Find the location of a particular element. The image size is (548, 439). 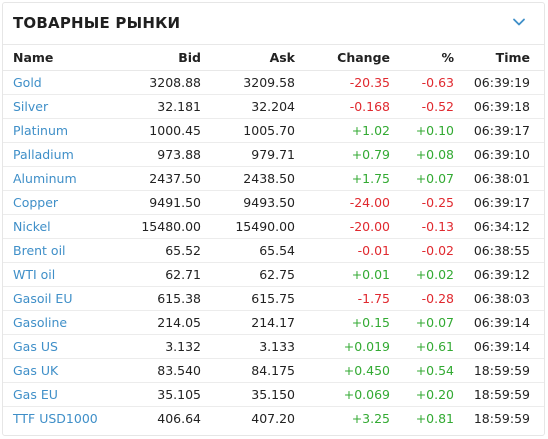

instrument-name-link: Aluminum is located at coordinates (54, 178).